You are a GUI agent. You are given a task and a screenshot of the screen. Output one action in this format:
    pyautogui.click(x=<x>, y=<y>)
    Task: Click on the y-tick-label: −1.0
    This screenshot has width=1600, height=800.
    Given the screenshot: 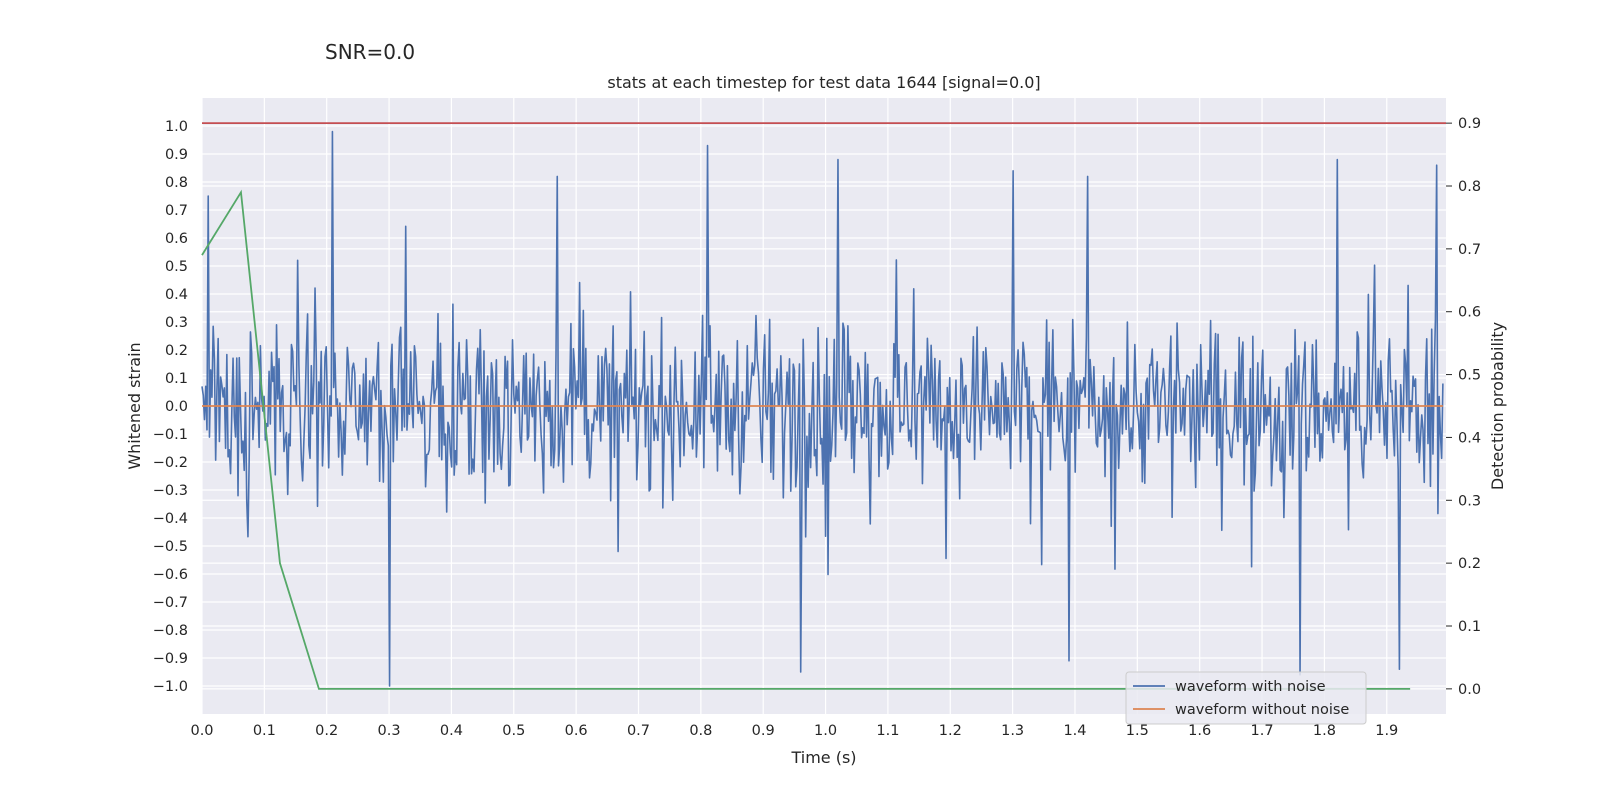 What is the action you would take?
    pyautogui.click(x=170, y=687)
    